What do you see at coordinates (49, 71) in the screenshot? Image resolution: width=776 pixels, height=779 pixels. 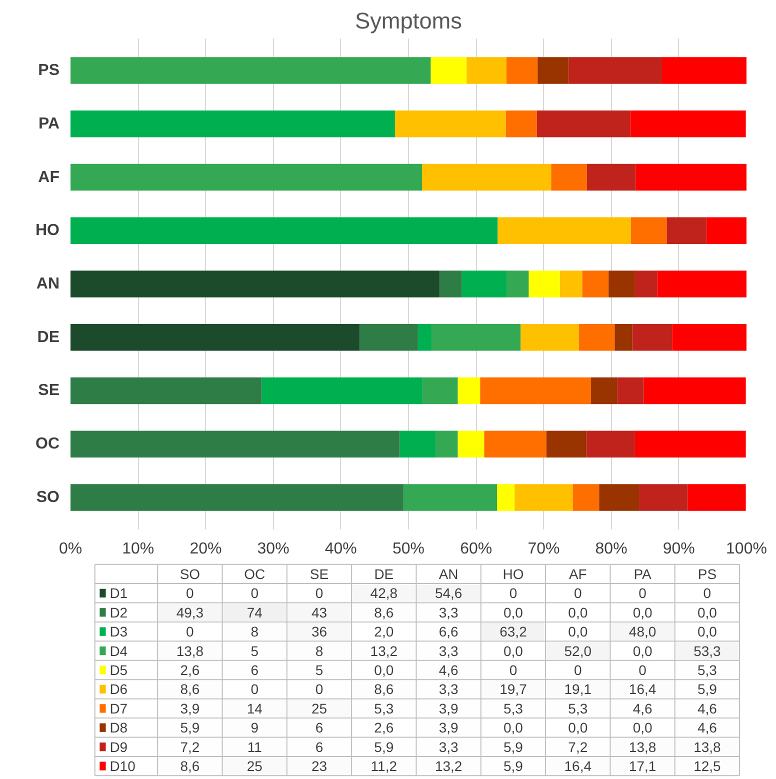 I see `y-tick-label: PS` at bounding box center [49, 71].